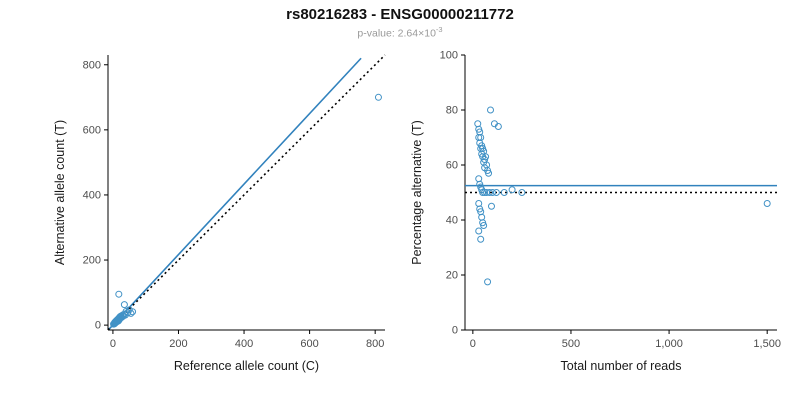 The height and width of the screenshot is (400, 800). I want to click on x-tick-label: 800, so click(375, 344).